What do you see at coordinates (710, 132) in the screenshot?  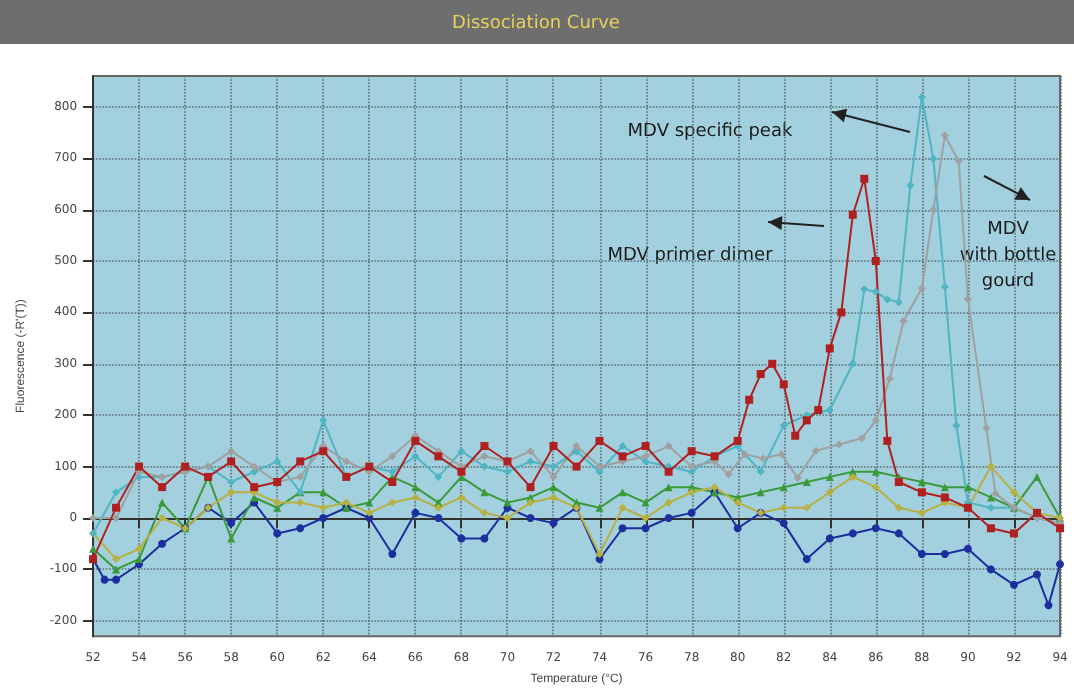 I see `annotation: MDV specific peak` at bounding box center [710, 132].